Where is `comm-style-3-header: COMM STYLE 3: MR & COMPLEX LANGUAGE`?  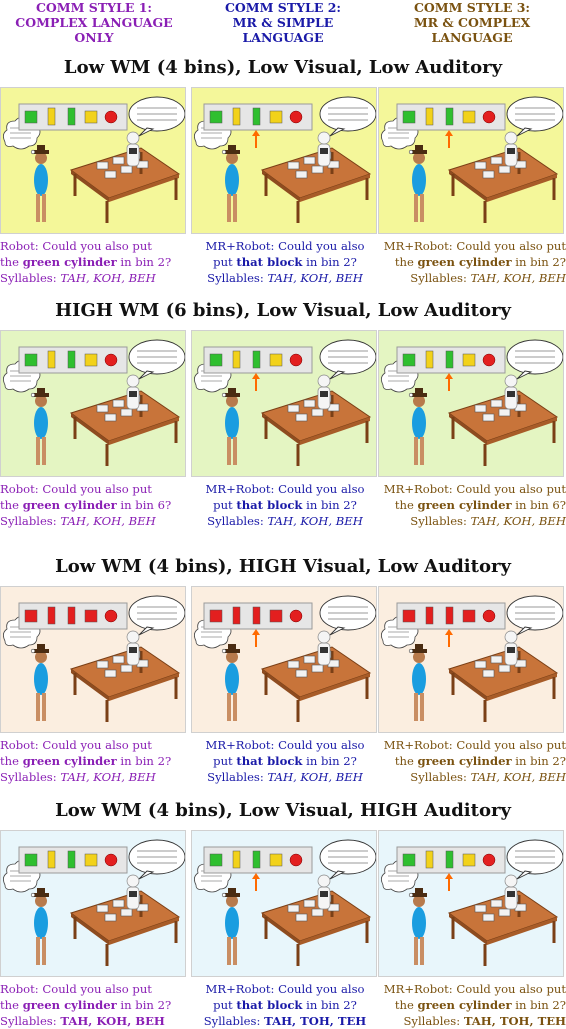
comm-style-3-header: COMM STYLE 3: MR & COMPLEX LANGUAGE is located at coordinates (472, 22).